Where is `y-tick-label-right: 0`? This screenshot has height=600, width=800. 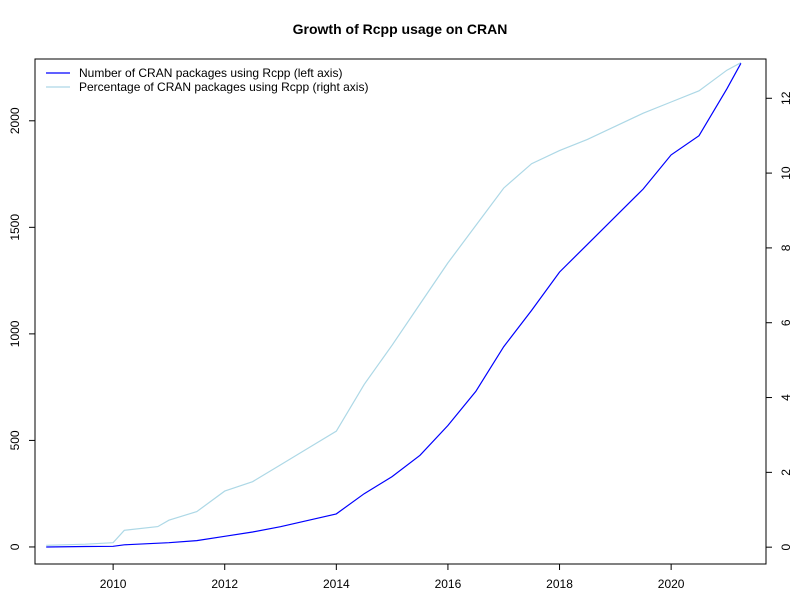
y-tick-label-right: 0 is located at coordinates (786, 547).